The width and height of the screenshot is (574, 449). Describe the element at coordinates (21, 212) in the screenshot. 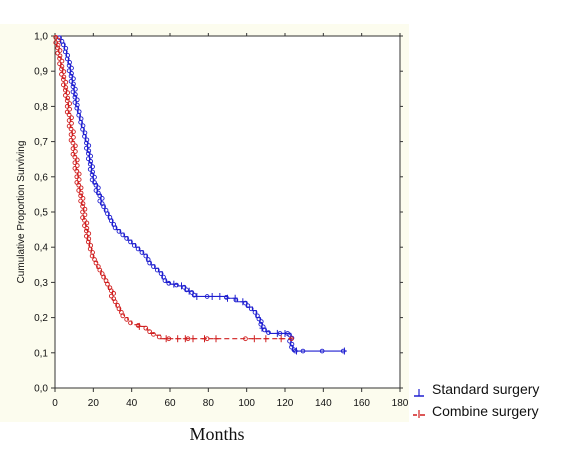

I see `y-axis-label: Cumulative Proportion Surviving` at that location.